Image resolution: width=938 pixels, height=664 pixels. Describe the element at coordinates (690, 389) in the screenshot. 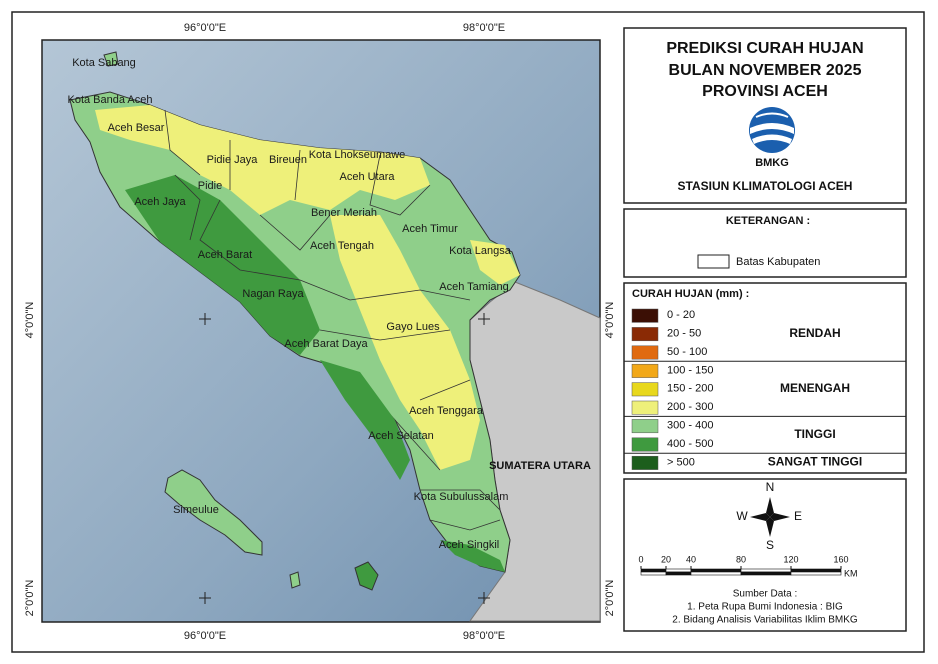

I see `legend-range: 150 - 200` at that location.